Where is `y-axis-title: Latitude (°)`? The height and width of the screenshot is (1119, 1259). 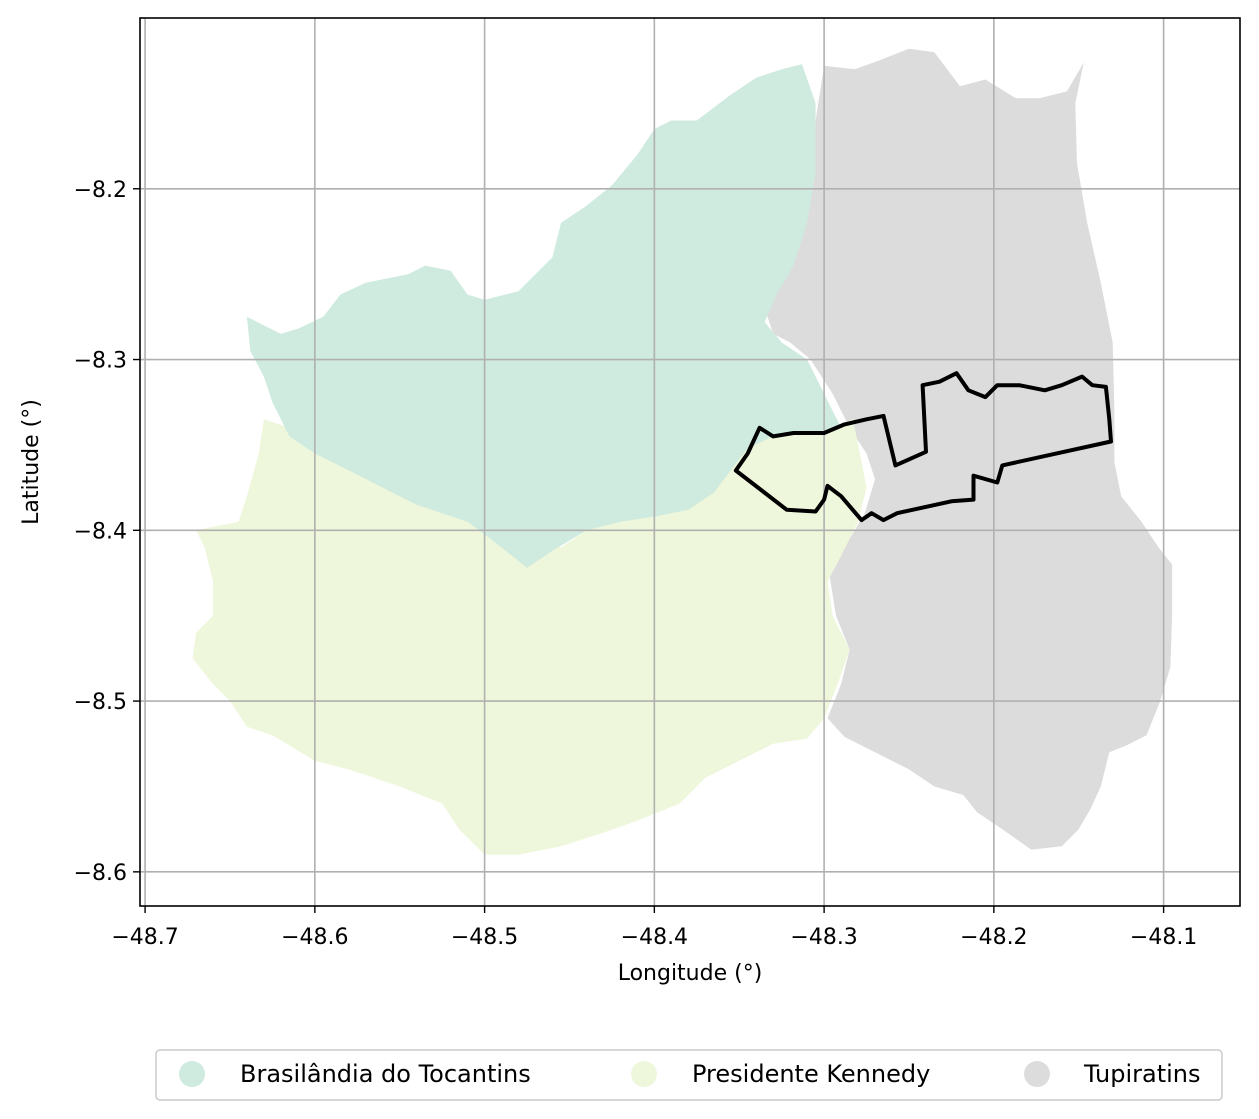 y-axis-title: Latitude (°) is located at coordinates (31, 462).